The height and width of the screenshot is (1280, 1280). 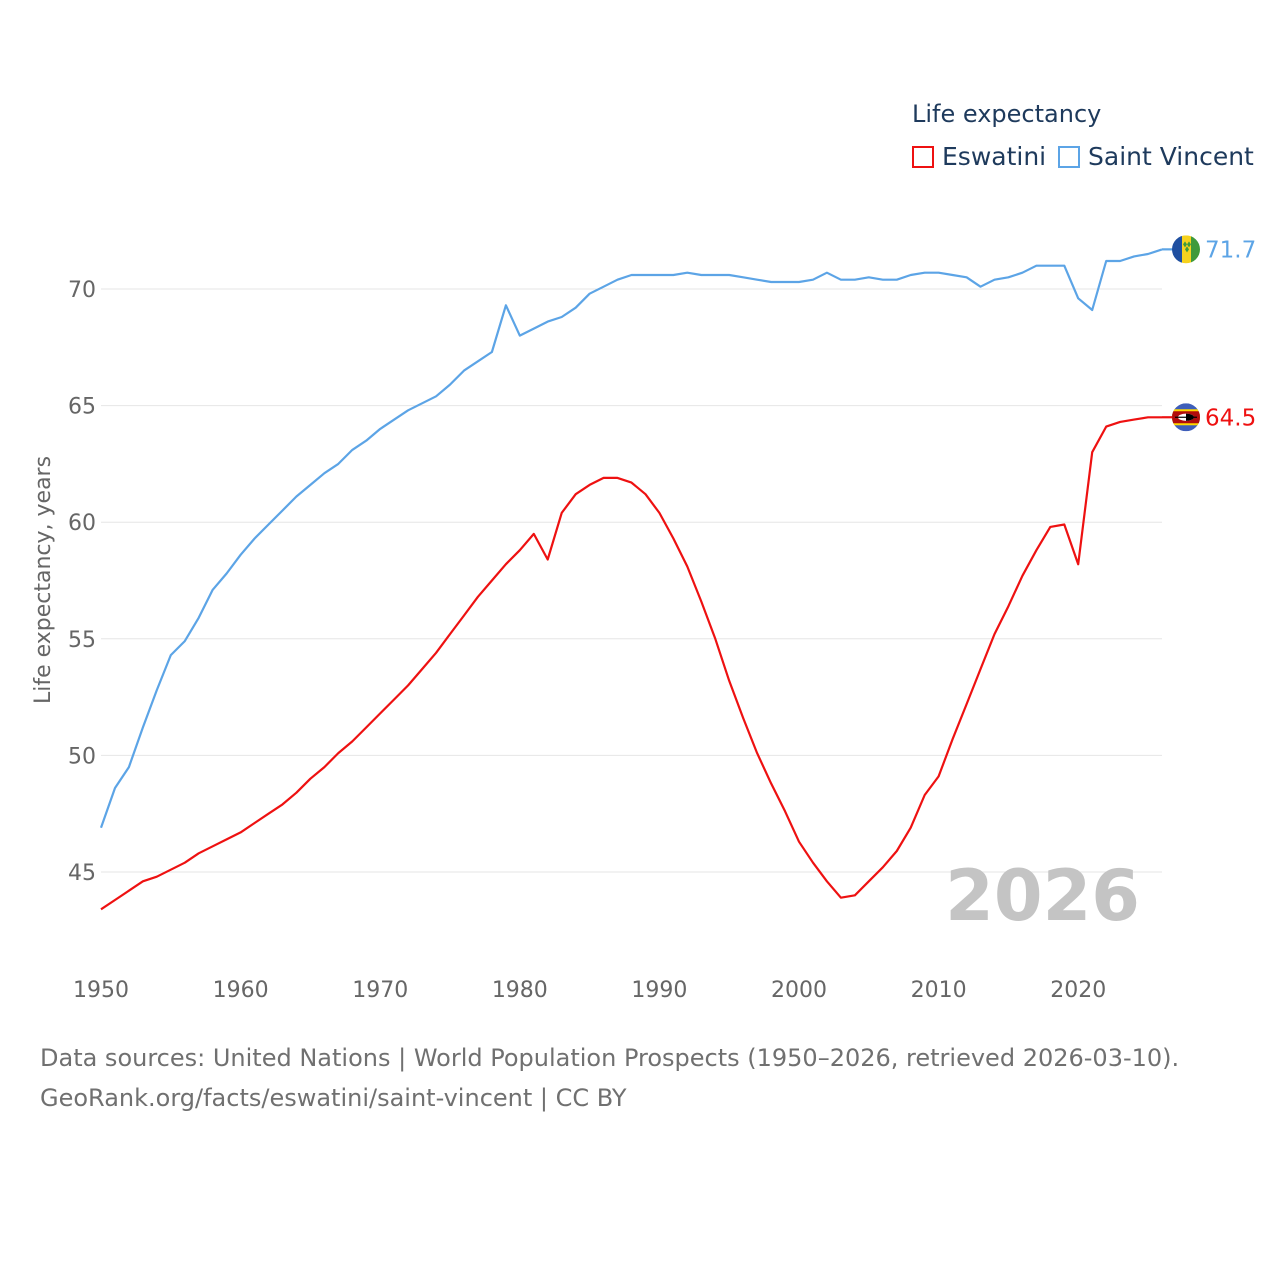 I want to click on legend-item-eswatini: Eswatini, so click(x=979, y=156).